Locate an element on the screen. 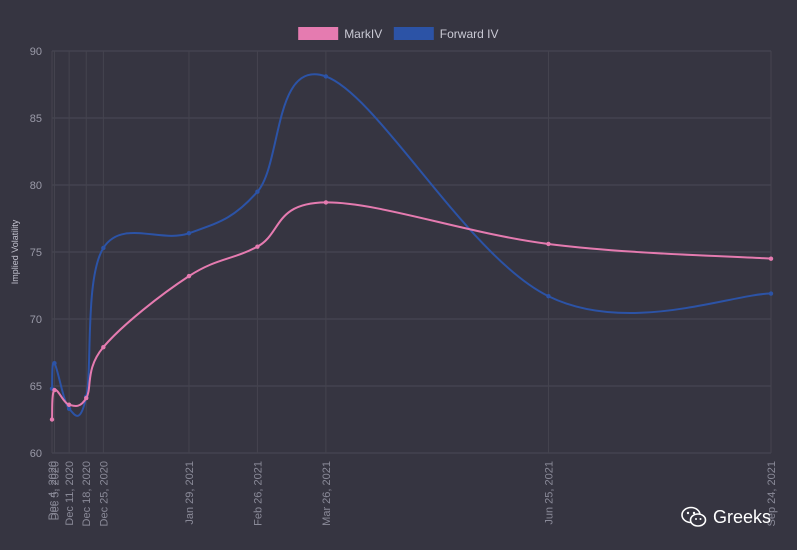 The width and height of the screenshot is (797, 550). legend-label-forward-iv: Forward IV is located at coordinates (469, 34).